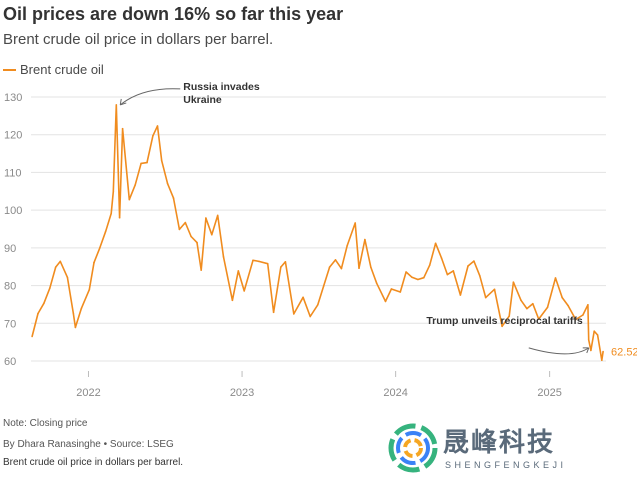 Image resolution: width=637 pixels, height=479 pixels. I want to click on annotation-arrowhead-tariffs, so click(586, 350).